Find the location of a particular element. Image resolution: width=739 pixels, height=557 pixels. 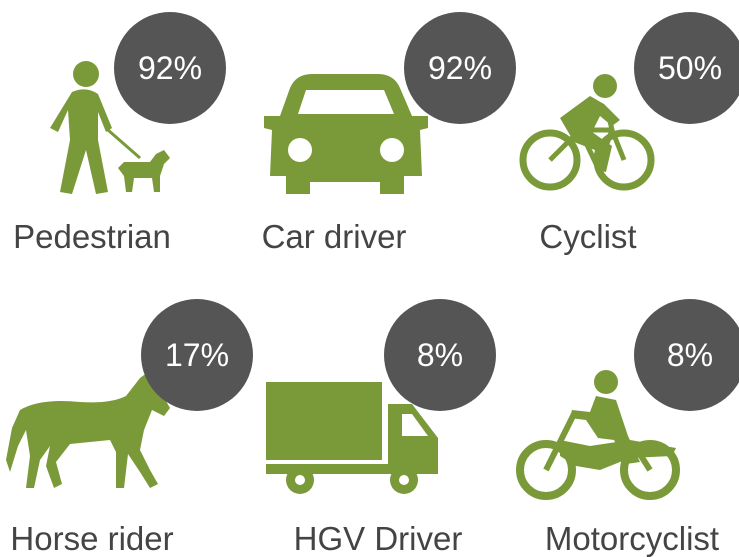

percent-text: 17% is located at coordinates (197, 355).